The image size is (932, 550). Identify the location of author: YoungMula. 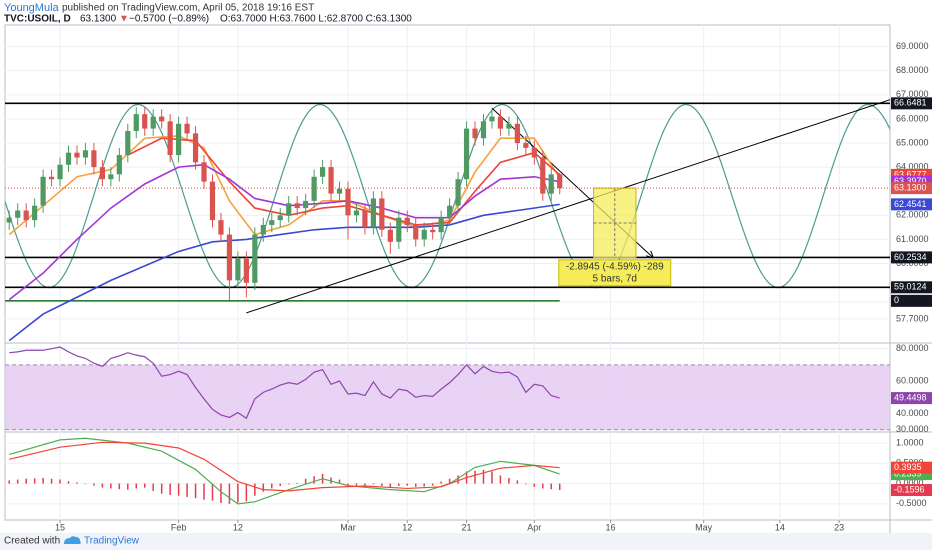
(32, 8).